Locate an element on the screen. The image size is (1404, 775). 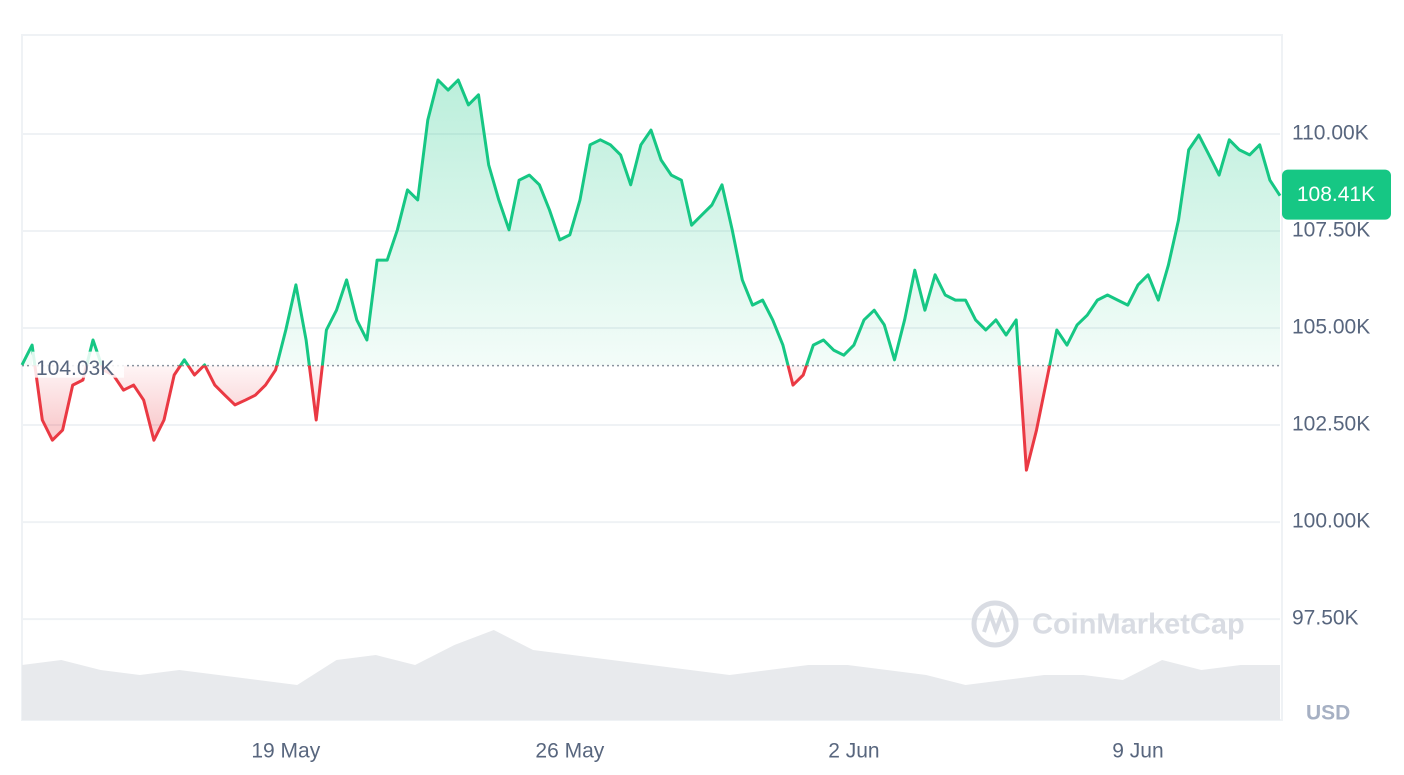
y-tick-label: 102.50K is located at coordinates (1331, 424).